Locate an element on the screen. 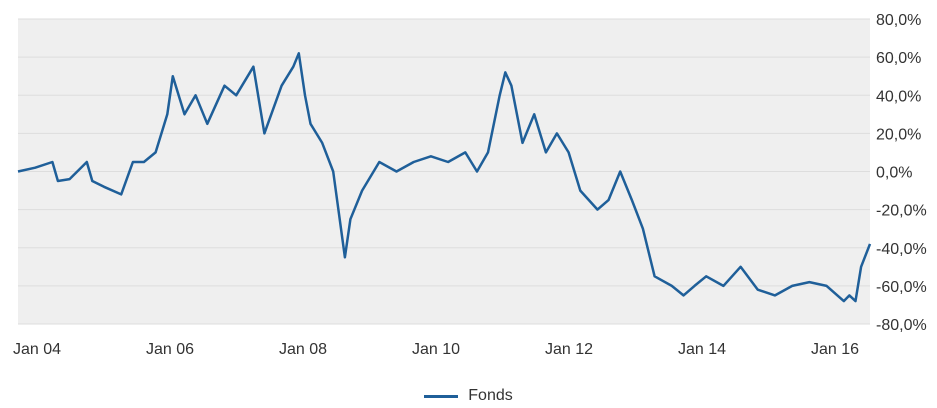 This screenshot has height=408, width=937. y-tick-label: 20,0% is located at coordinates (898, 134).